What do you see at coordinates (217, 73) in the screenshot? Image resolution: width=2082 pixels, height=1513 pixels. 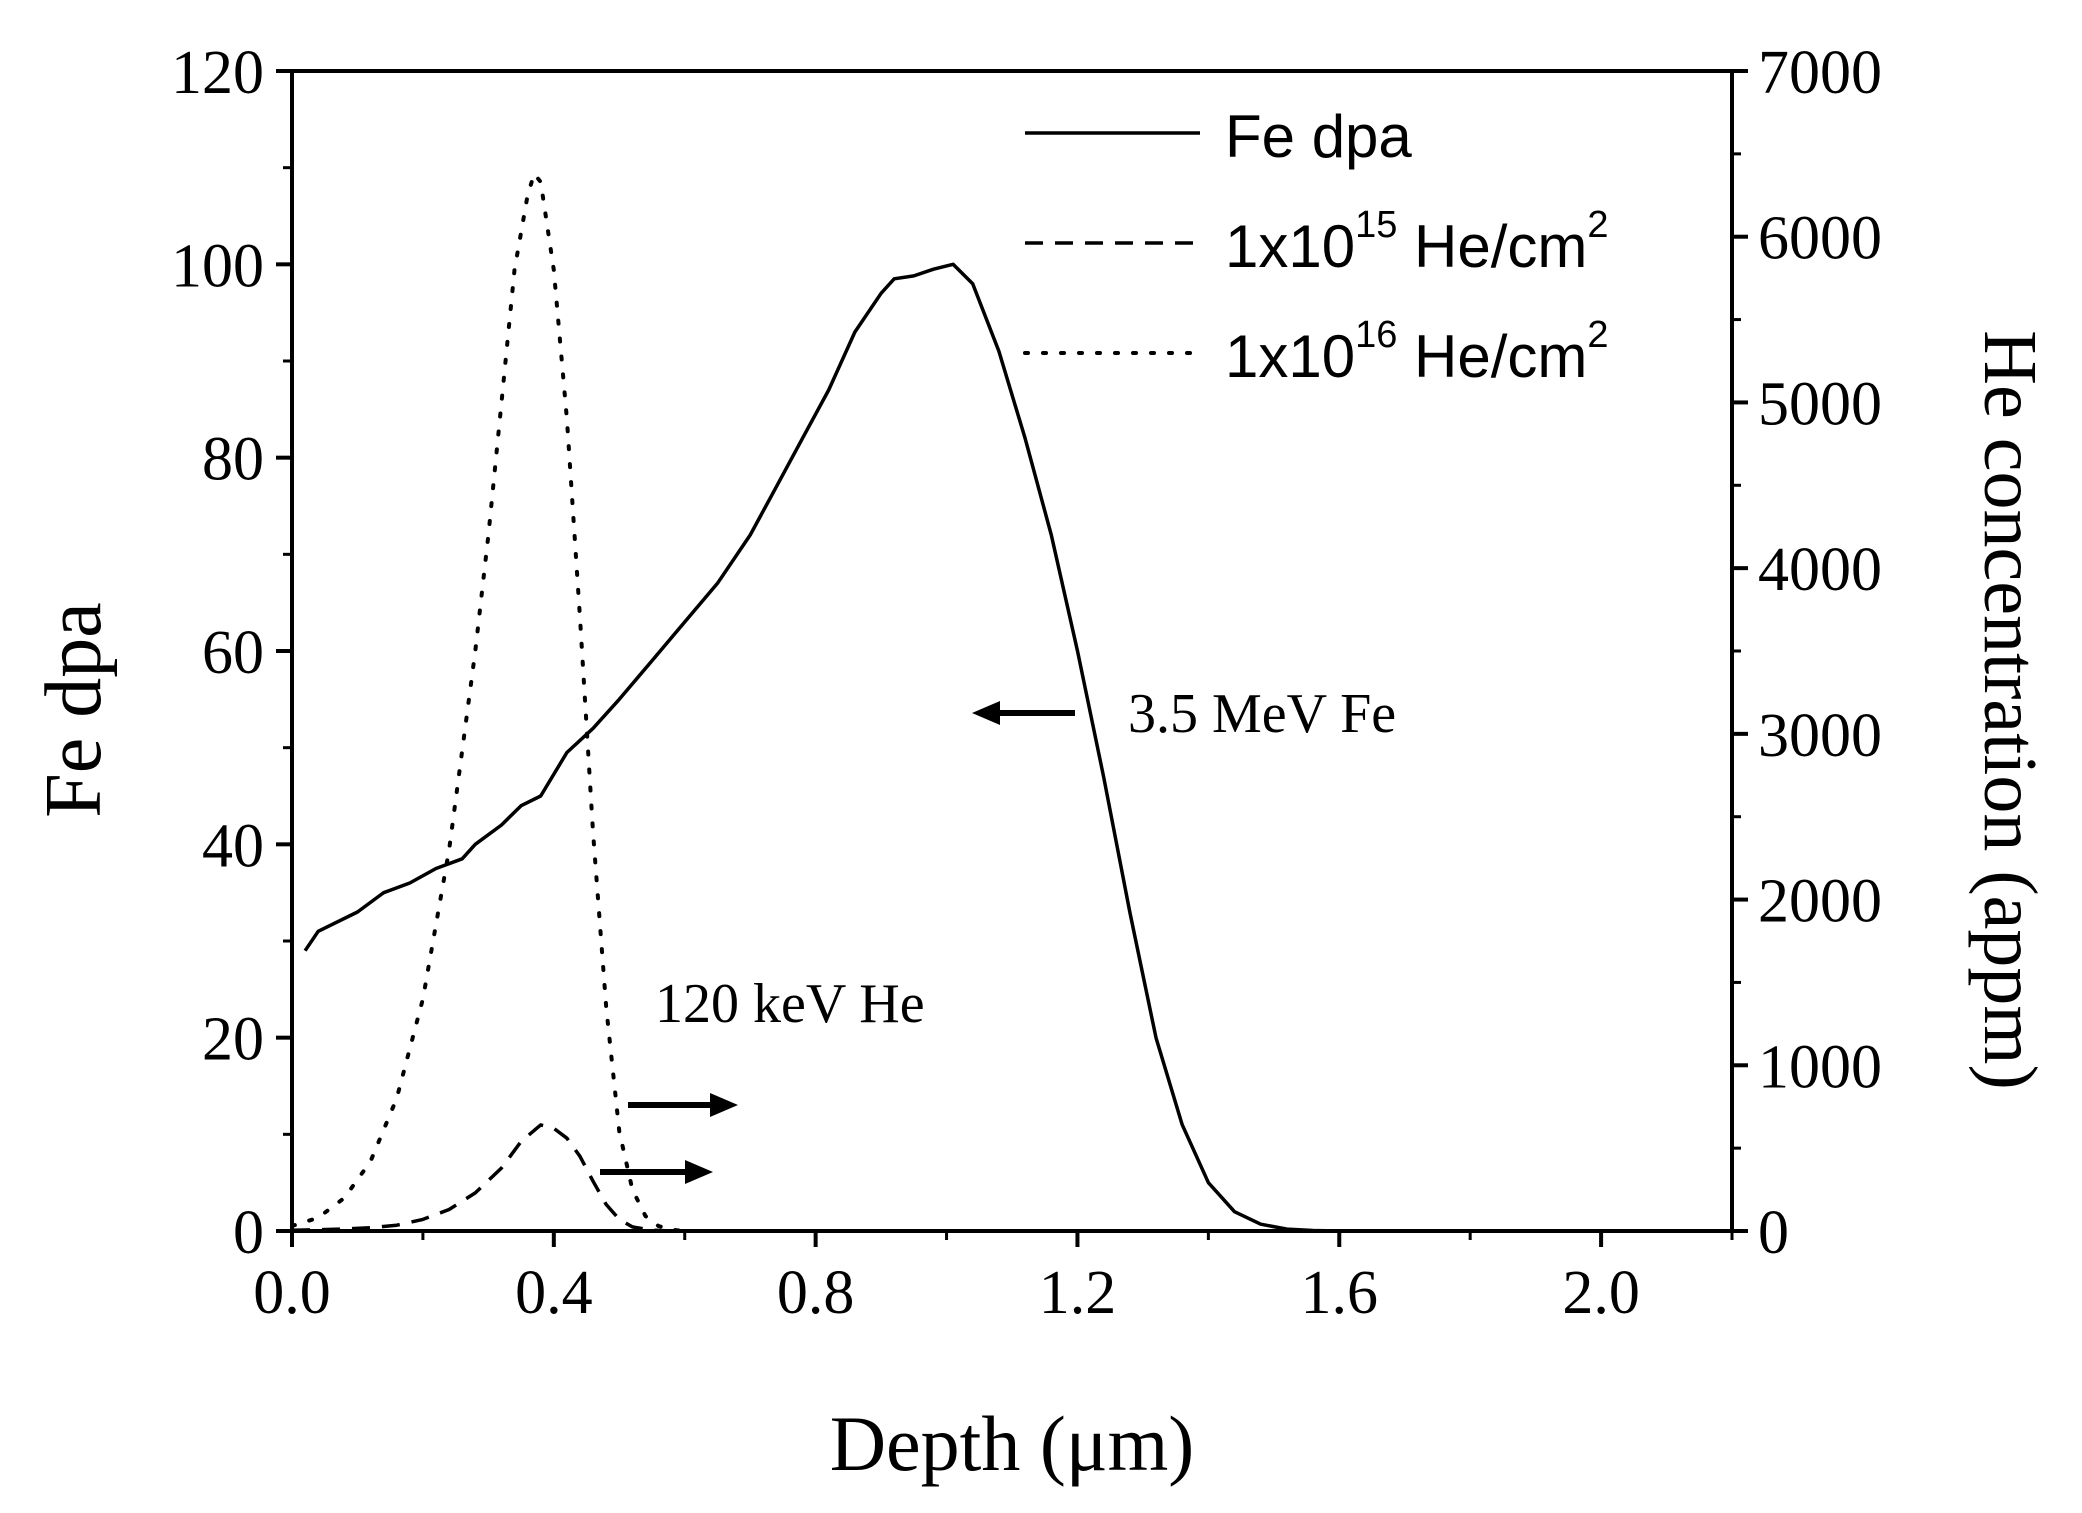 I see `y-left-tick-label: 120` at bounding box center [217, 73].